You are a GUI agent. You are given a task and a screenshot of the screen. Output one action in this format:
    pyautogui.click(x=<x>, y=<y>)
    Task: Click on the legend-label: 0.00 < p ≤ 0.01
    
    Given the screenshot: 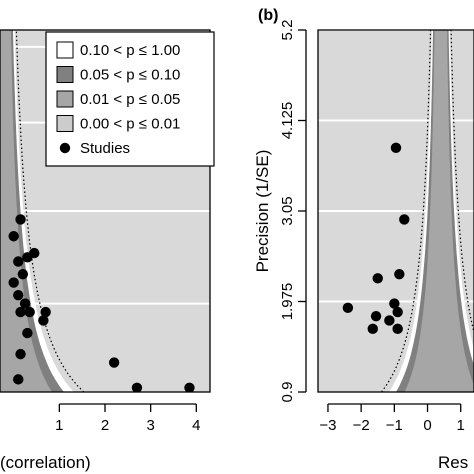 What is the action you would take?
    pyautogui.click(x=130, y=124)
    